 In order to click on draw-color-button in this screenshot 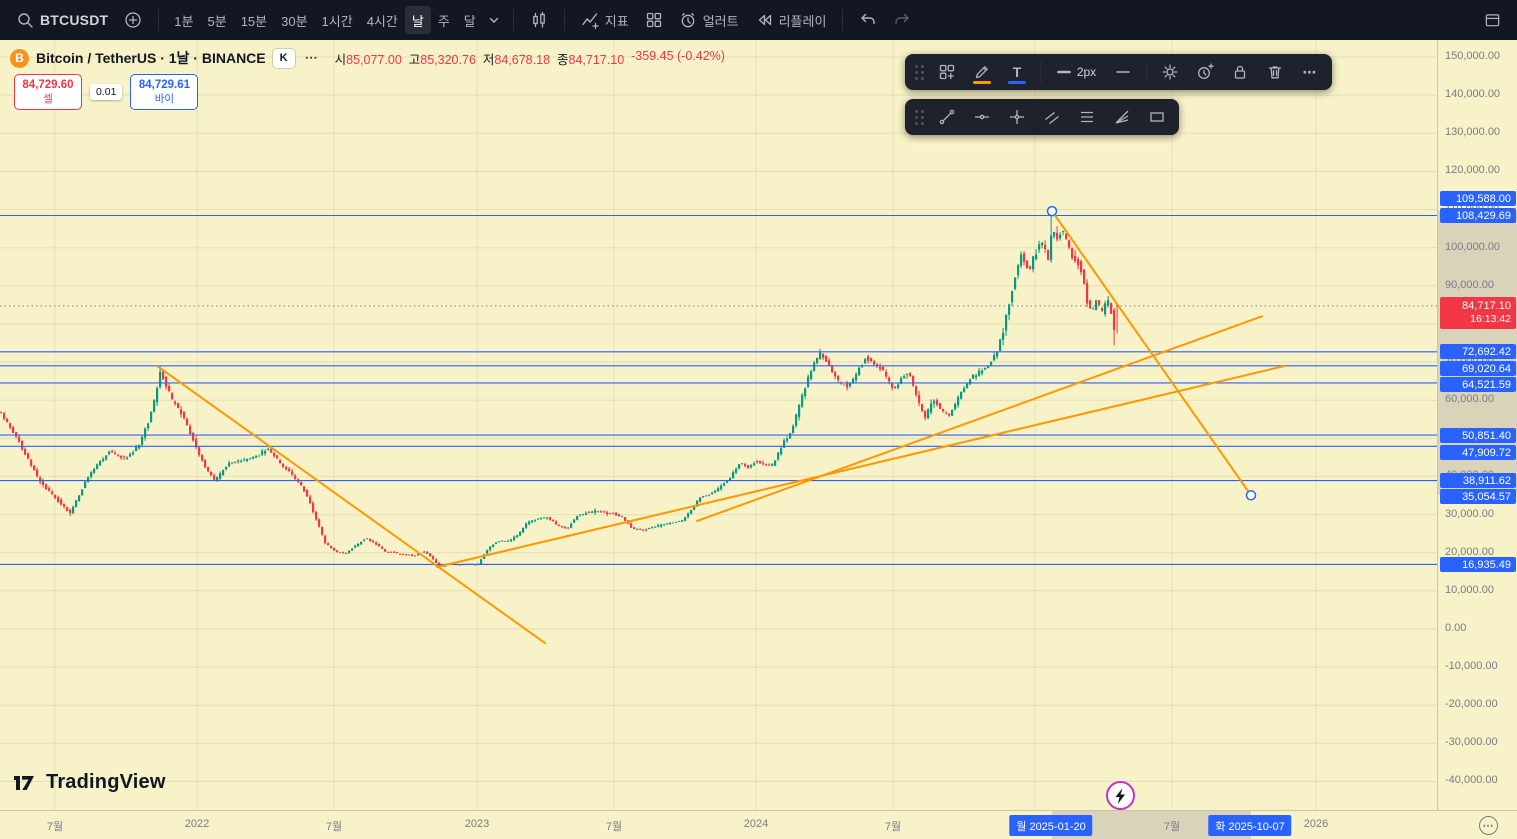, I will do `click(982, 72)`.